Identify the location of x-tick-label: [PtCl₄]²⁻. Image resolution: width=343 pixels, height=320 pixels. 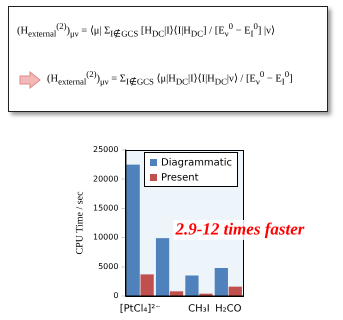
(140, 309).